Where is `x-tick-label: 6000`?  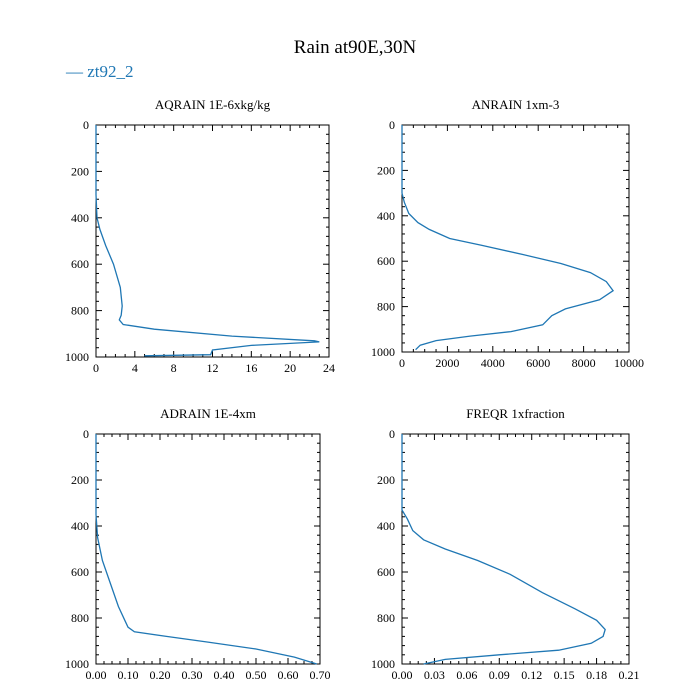
x-tick-label: 6000 is located at coordinates (538, 363).